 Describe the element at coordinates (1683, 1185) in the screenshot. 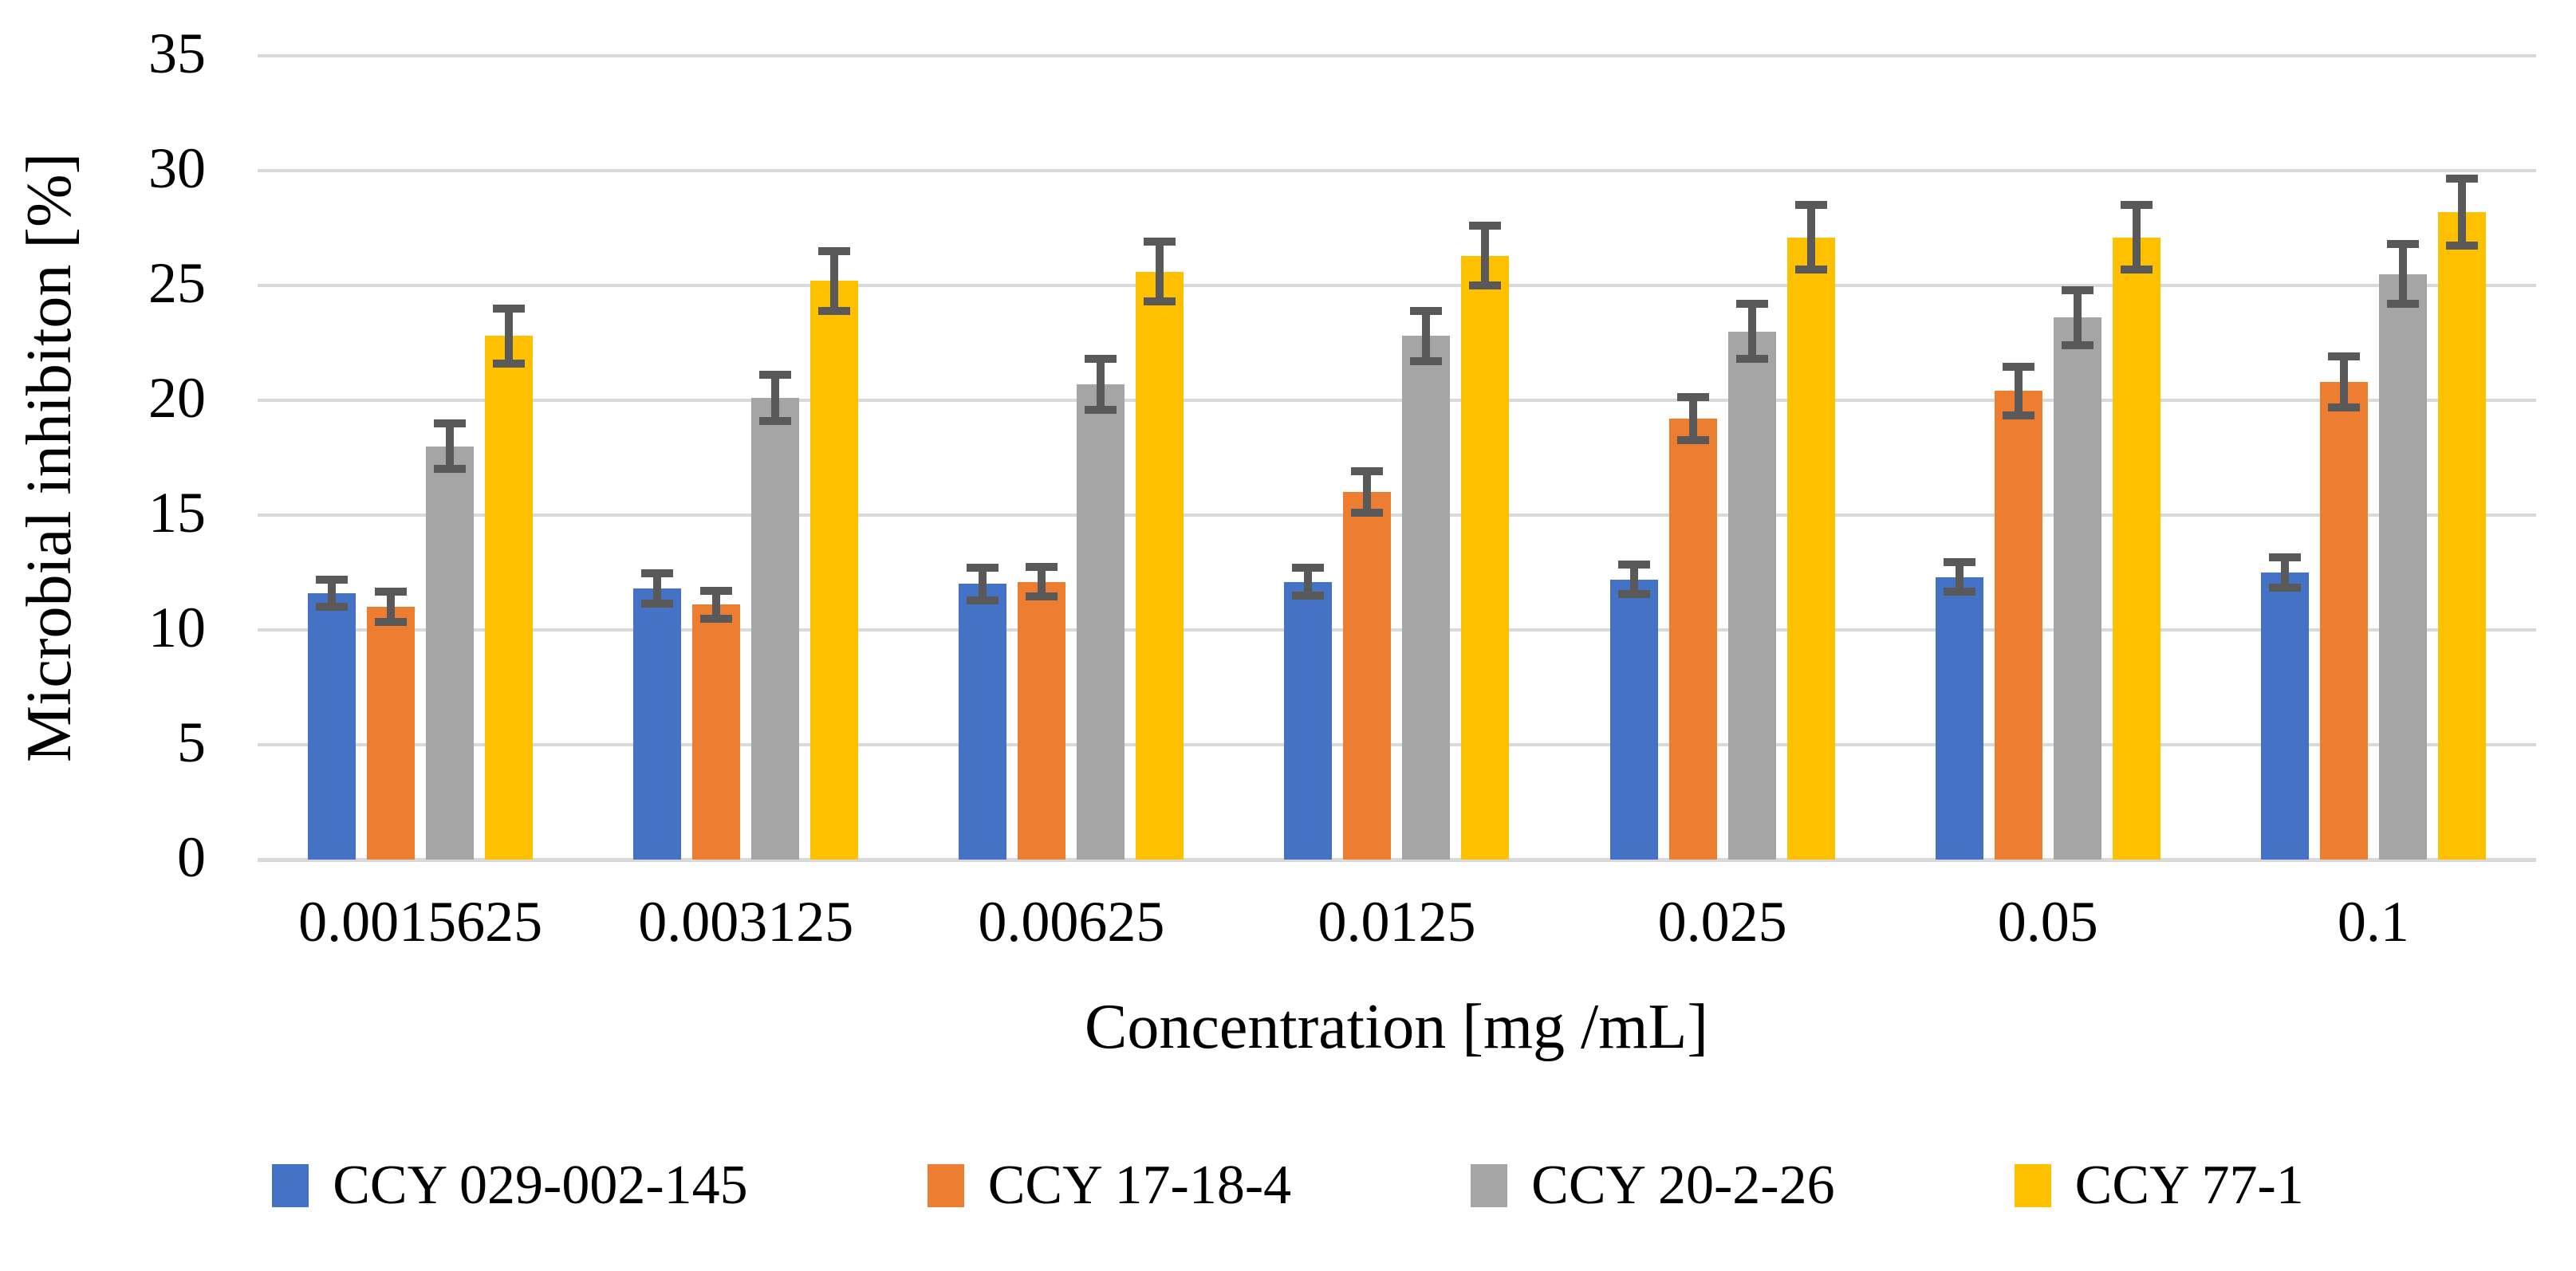

I see `legend-label: CCY 20-2-26` at that location.